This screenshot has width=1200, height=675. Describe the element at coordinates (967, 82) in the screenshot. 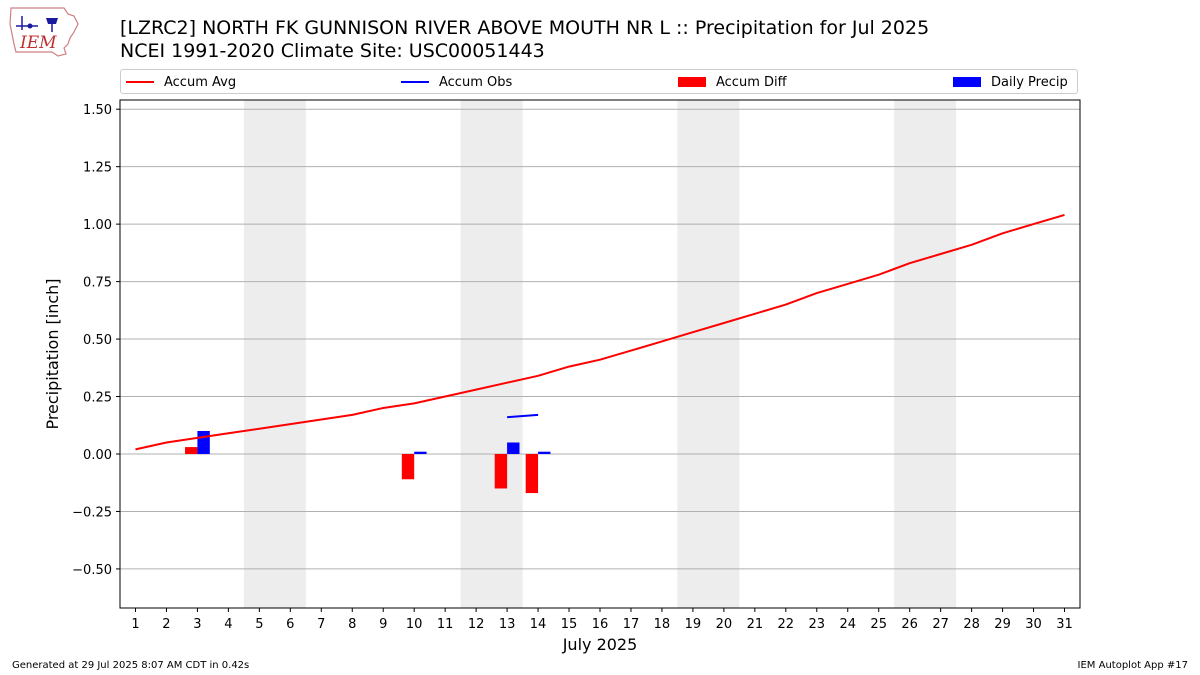

I see `legend-swatch-daily-precip` at that location.